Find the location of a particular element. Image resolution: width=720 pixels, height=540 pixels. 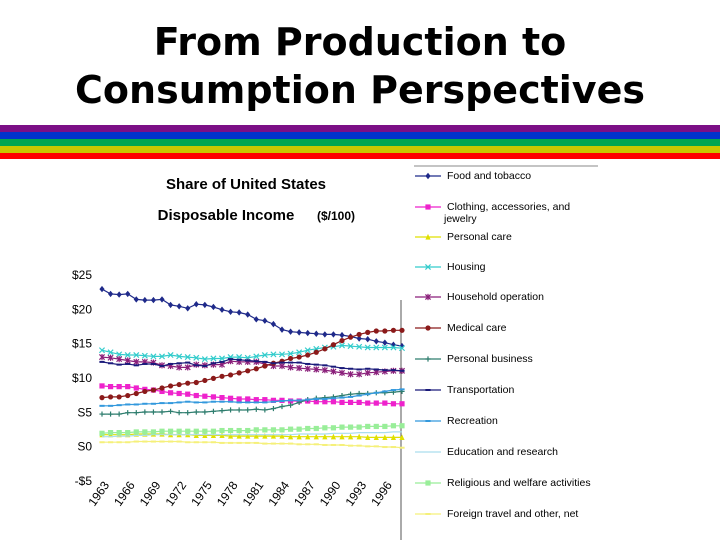

chart-title-line-2: Disposable Income is located at coordinates (226, 215).